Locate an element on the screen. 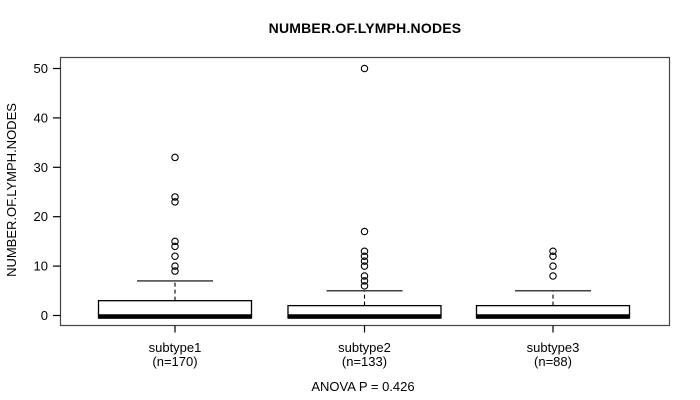 This screenshot has width=700, height=400. group-sublabel: (n=133) is located at coordinates (364, 361).